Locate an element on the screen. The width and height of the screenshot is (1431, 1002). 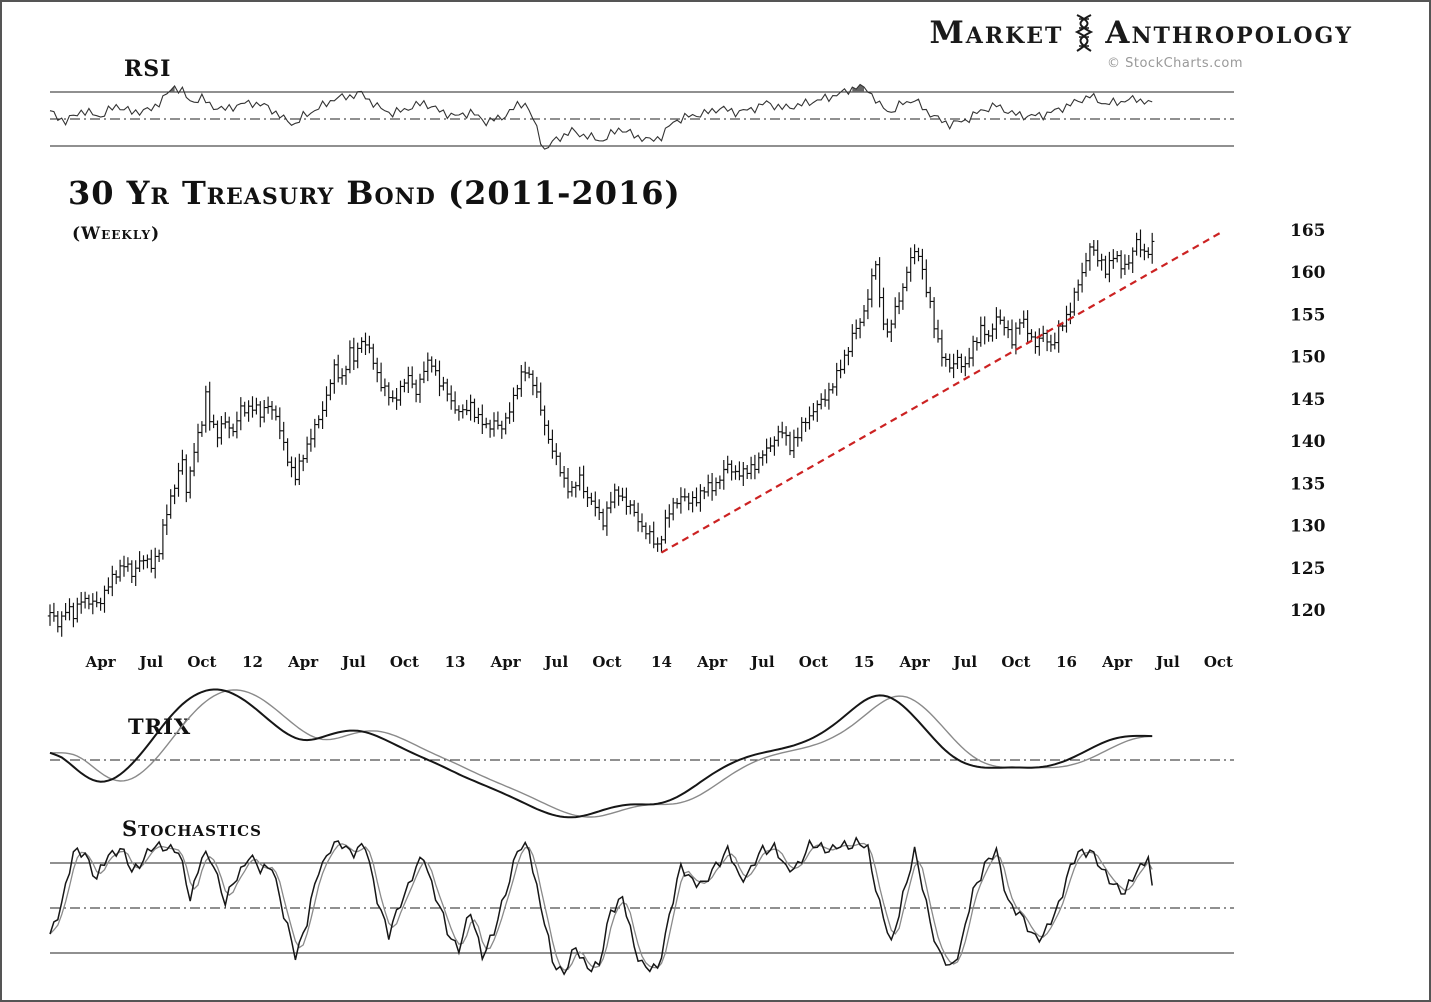
chart-subtitle: (Weekly) is located at coordinates (116, 234).